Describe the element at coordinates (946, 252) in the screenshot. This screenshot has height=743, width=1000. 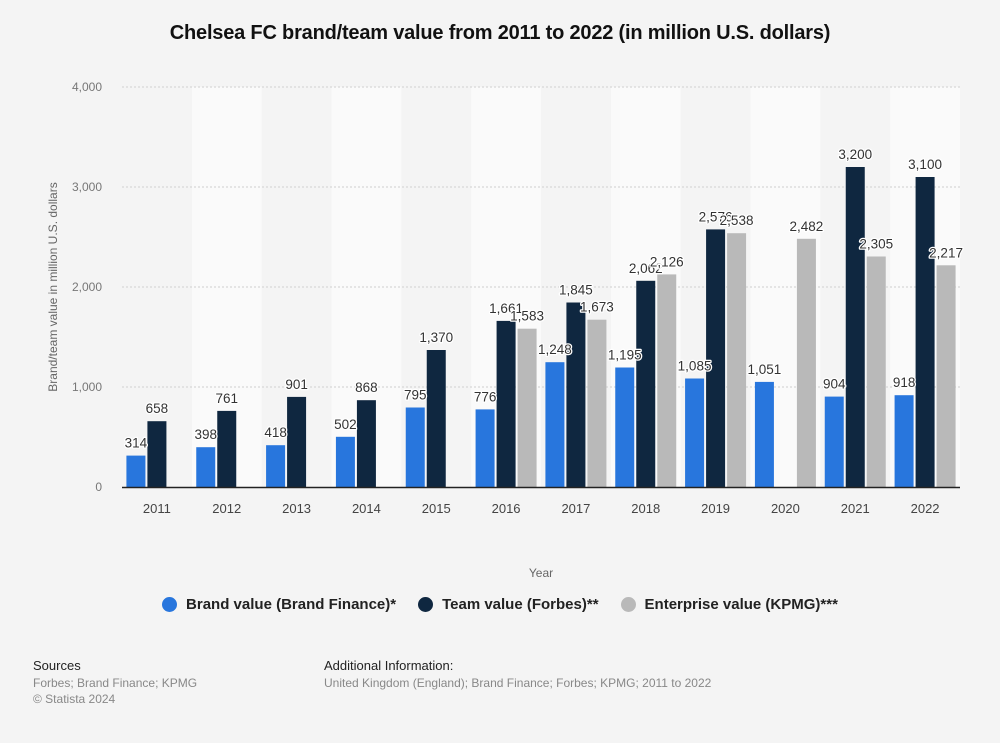
I see `data-label: 2,217` at that location.